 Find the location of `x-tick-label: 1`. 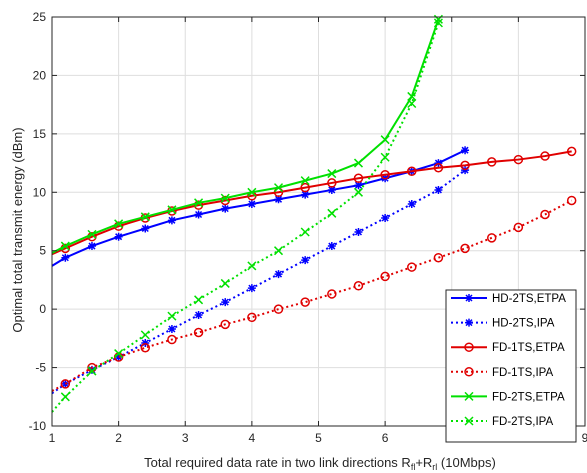

x-tick-label: 1 is located at coordinates (52, 438).